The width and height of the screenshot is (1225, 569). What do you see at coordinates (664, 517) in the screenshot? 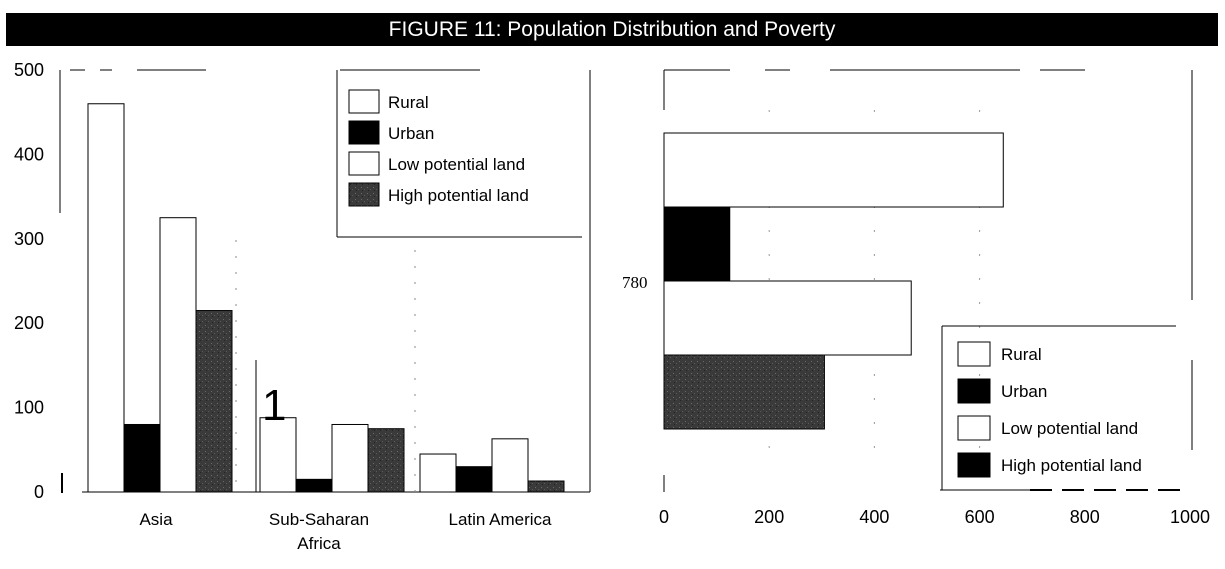
I see `right-x-tick-label: 0` at bounding box center [664, 517].